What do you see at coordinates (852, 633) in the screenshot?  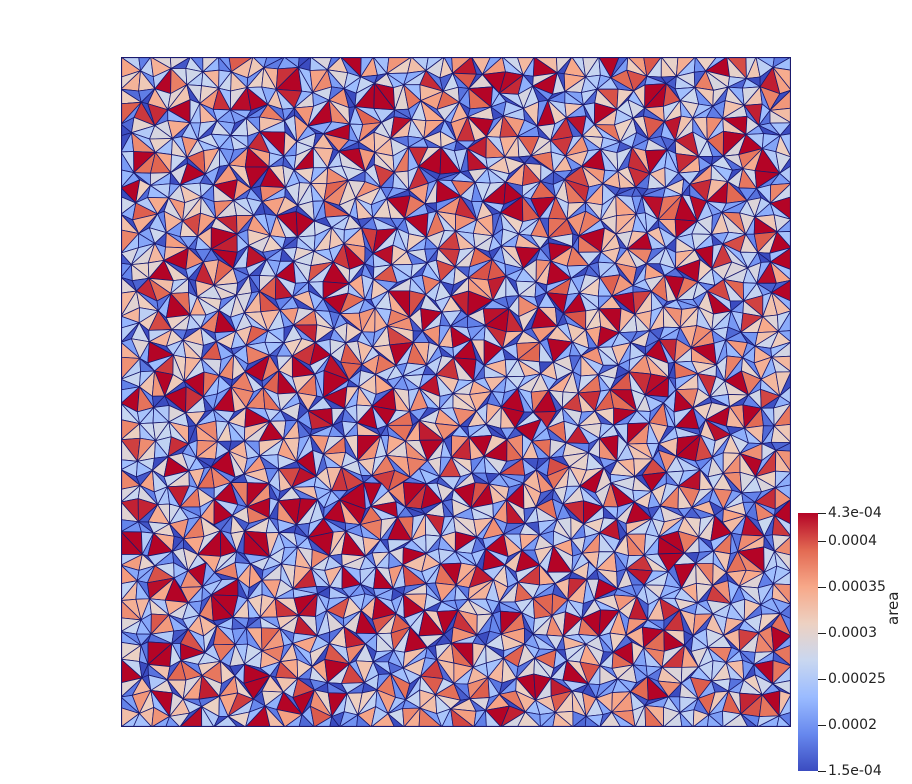 I see `colorbar-tick-label: 0.0003` at bounding box center [852, 633].